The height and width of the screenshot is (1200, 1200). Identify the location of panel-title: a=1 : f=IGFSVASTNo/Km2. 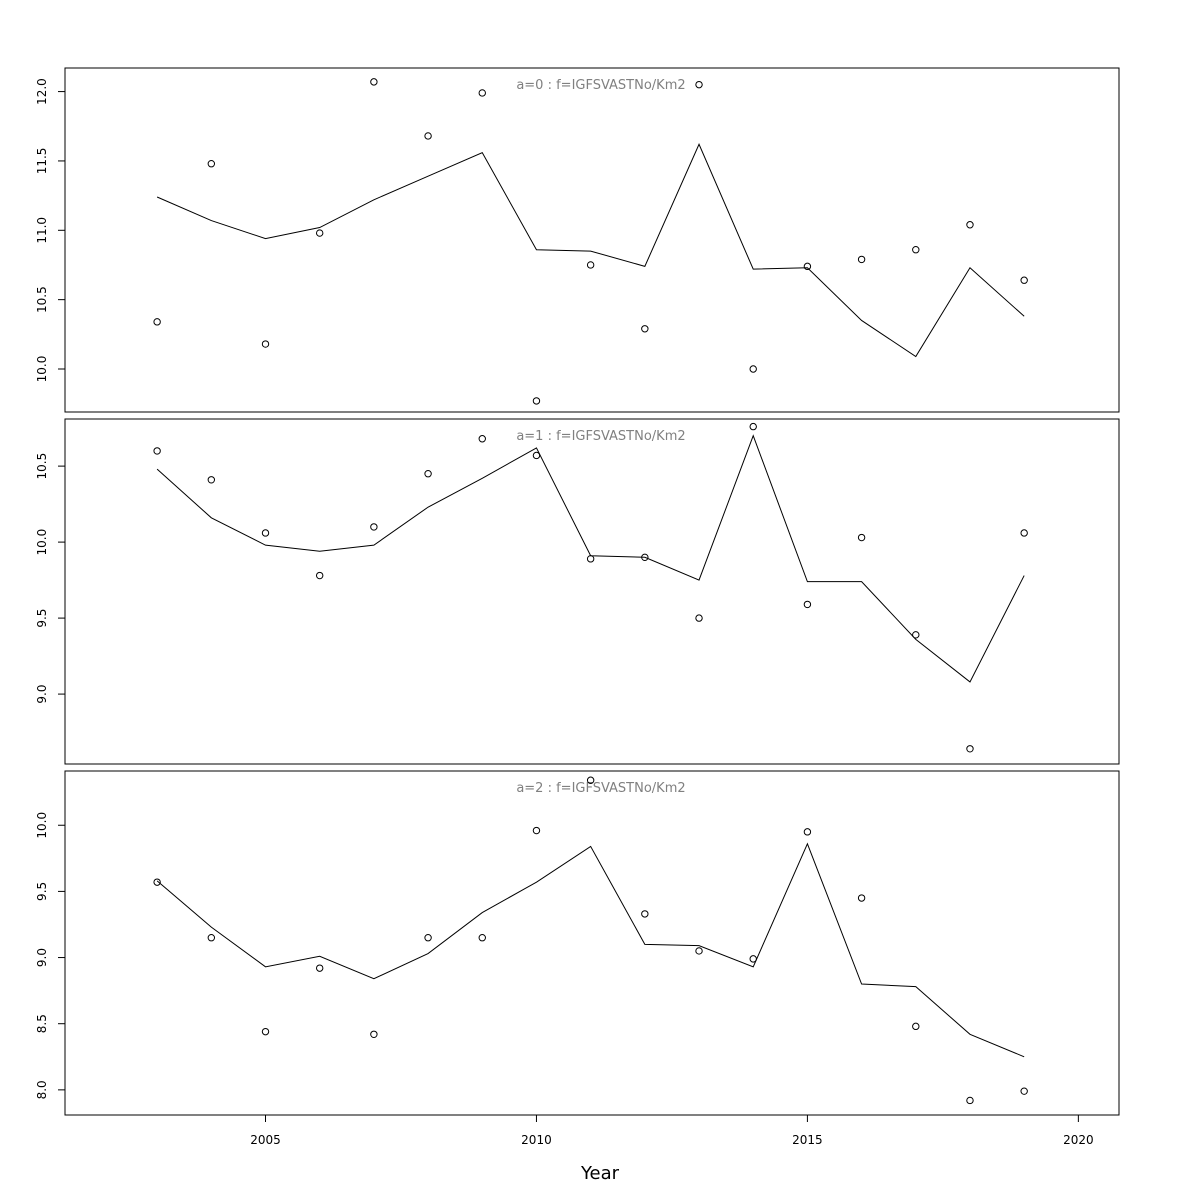
(600, 436).